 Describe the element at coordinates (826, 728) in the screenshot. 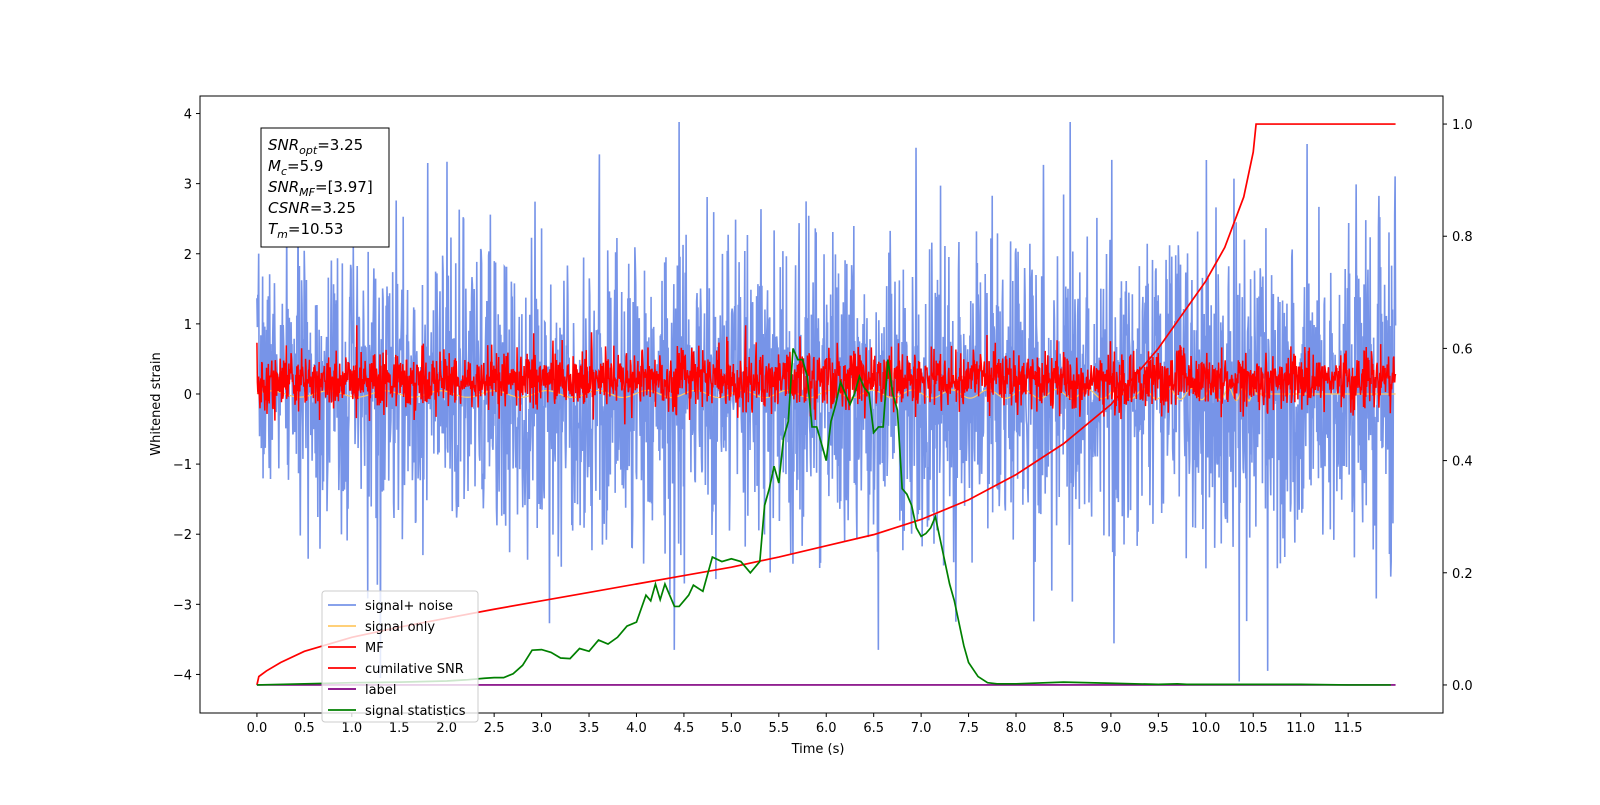

I see `x-tick-label: 6.0` at that location.